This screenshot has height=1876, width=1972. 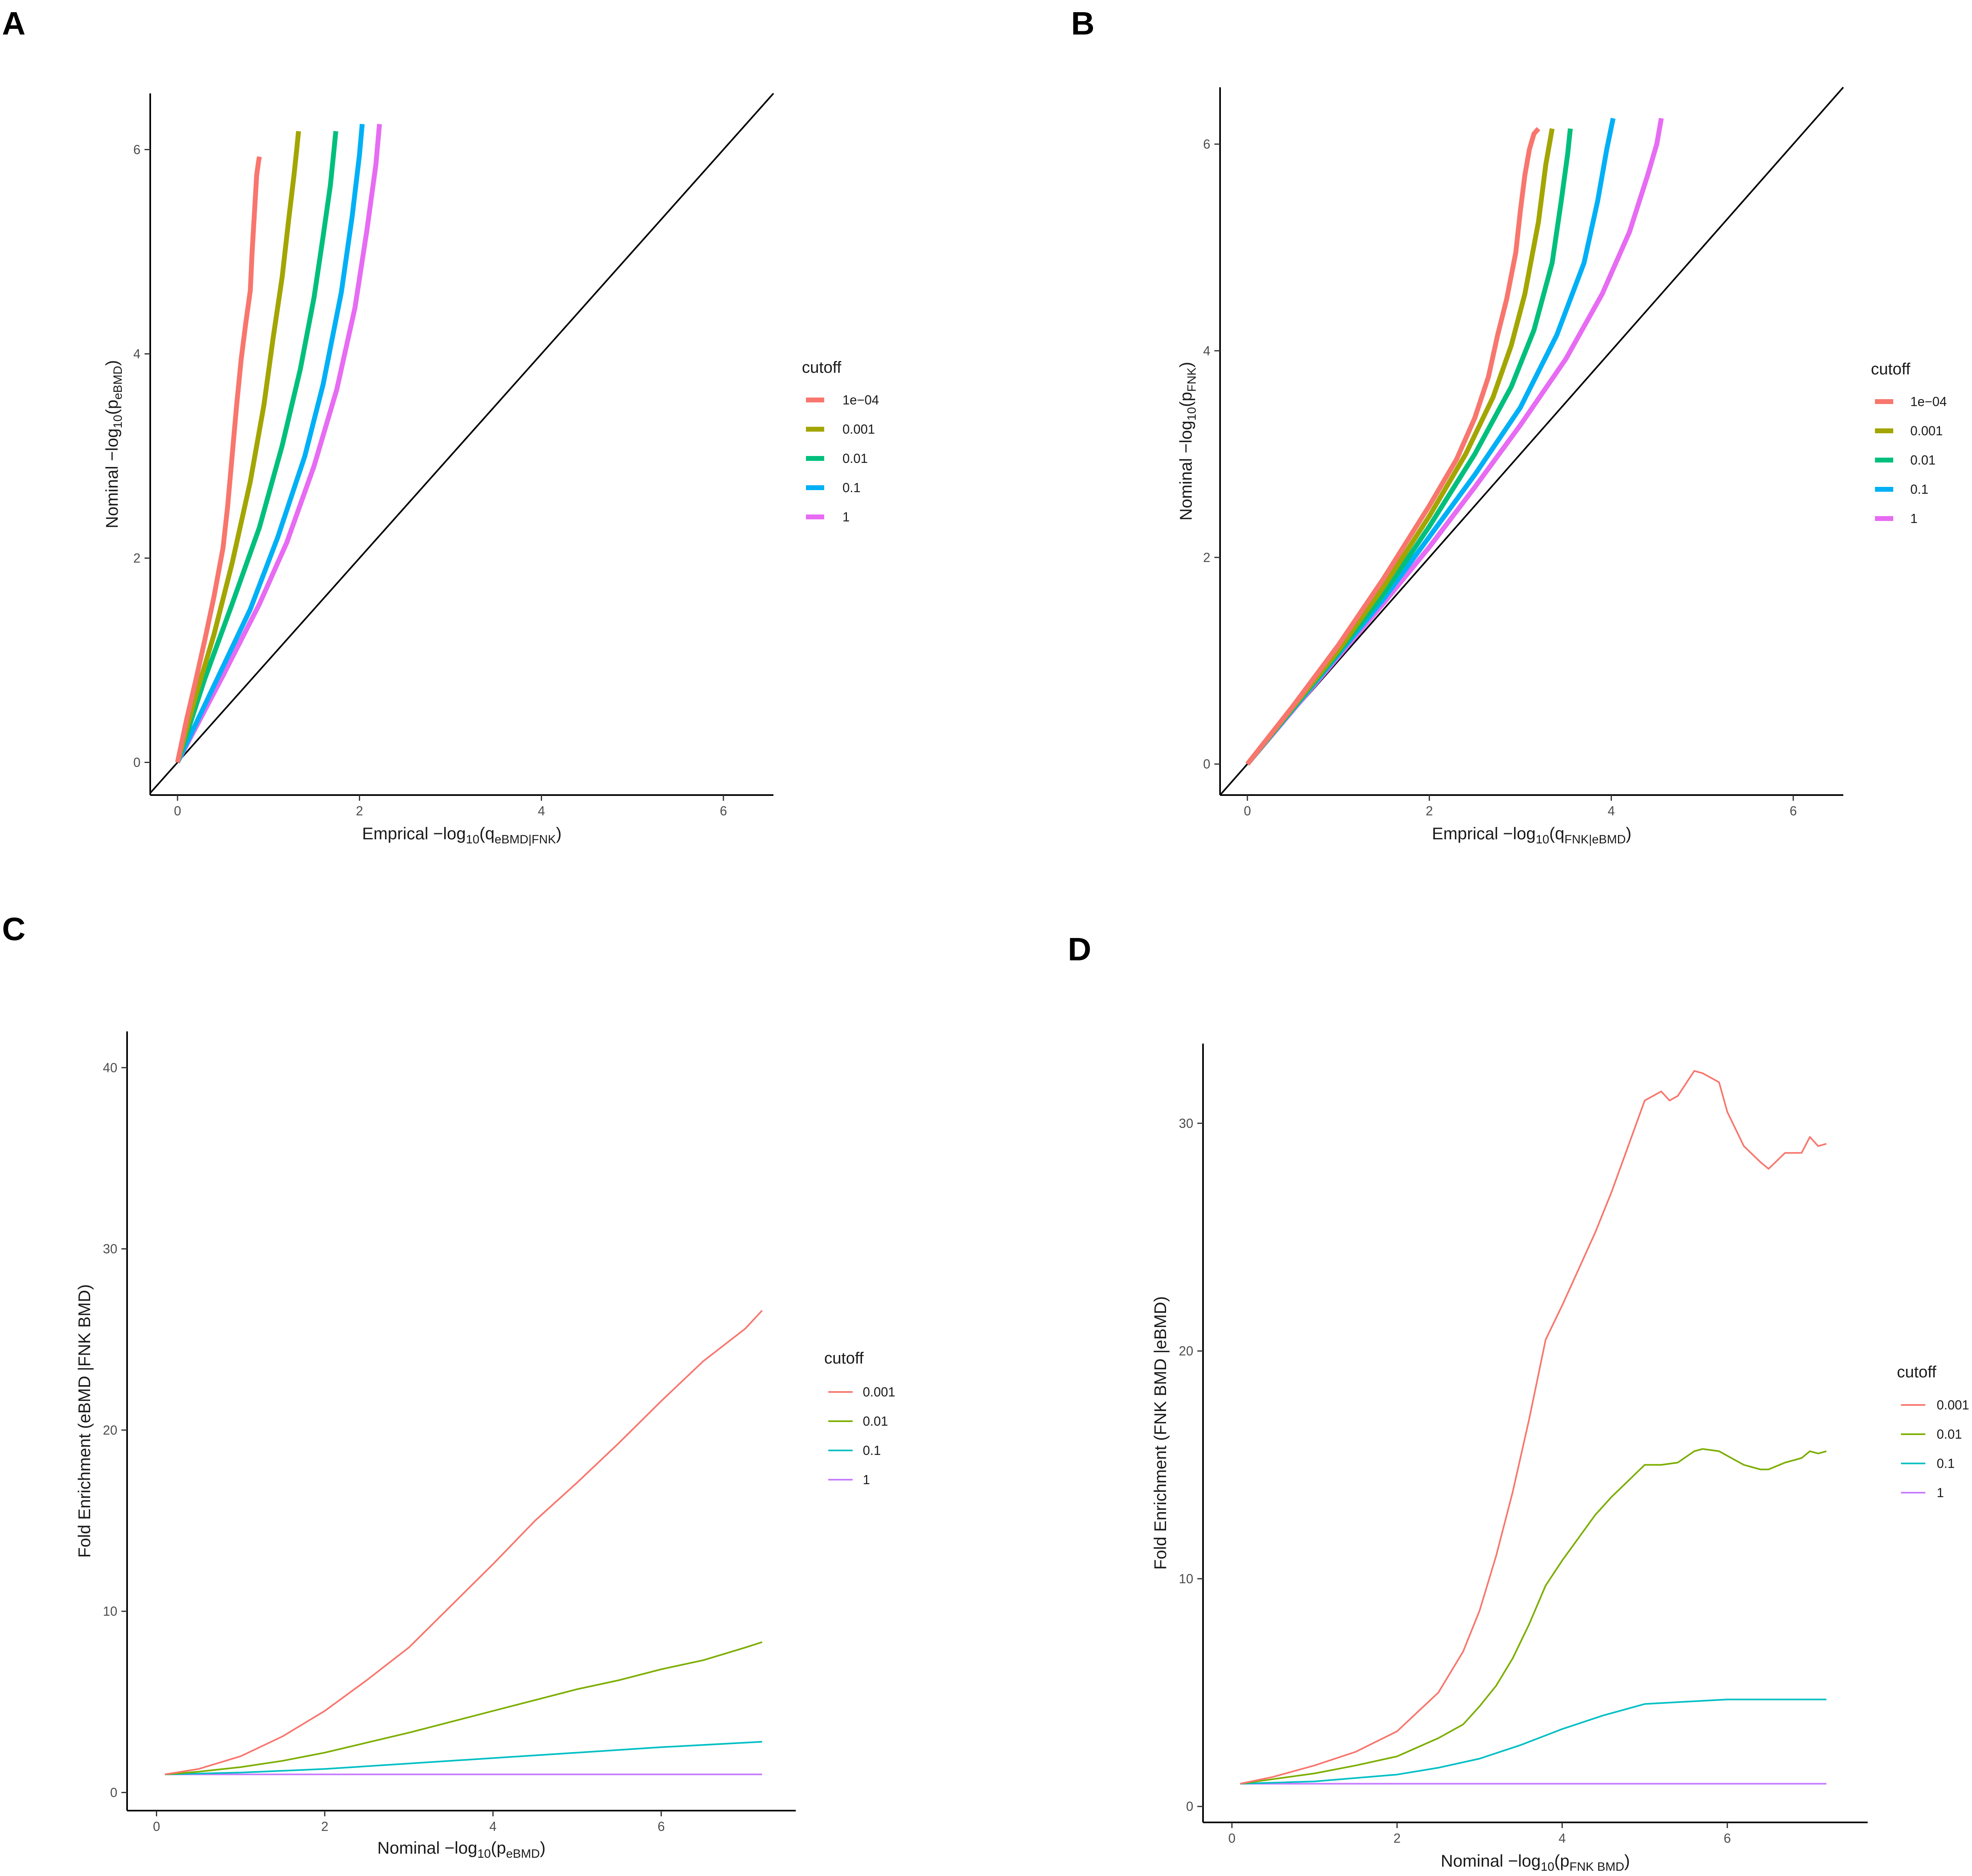 I want to click on panel-letter: B, so click(x=1083, y=23).